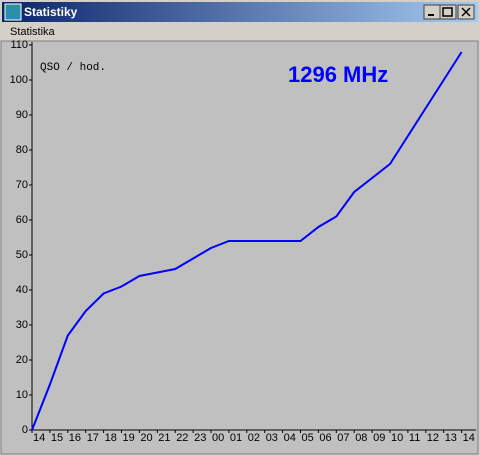  Describe the element at coordinates (448, 12) in the screenshot. I see `maximize-button` at that location.